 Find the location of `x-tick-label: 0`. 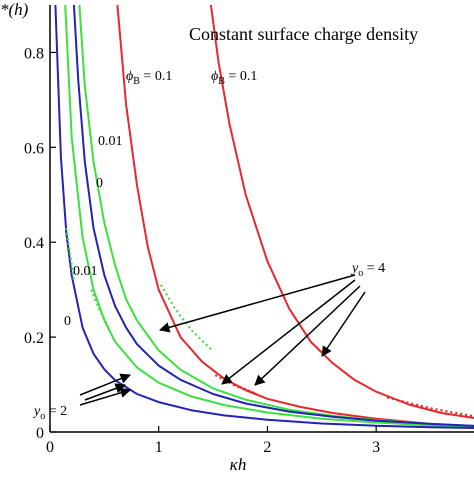

x-tick-label: 0 is located at coordinates (50, 447).